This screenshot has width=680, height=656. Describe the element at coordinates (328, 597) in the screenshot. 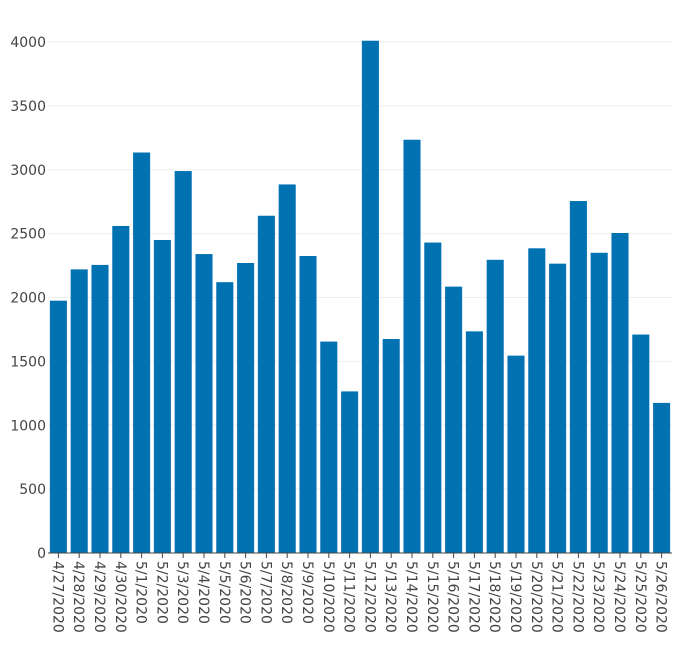

I see `x-tick-label: 5/10/2020` at that location.